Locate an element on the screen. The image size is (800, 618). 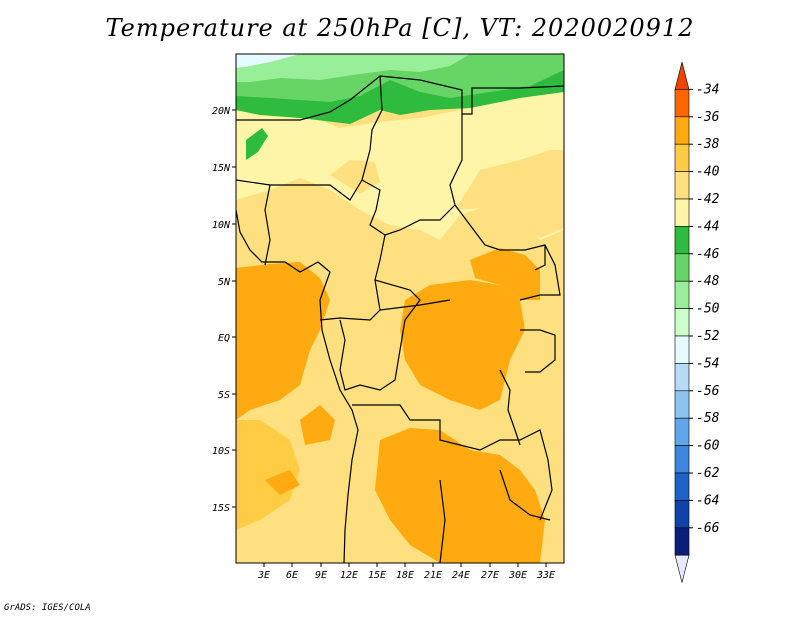
lon-label: 6E is located at coordinates (292, 575).